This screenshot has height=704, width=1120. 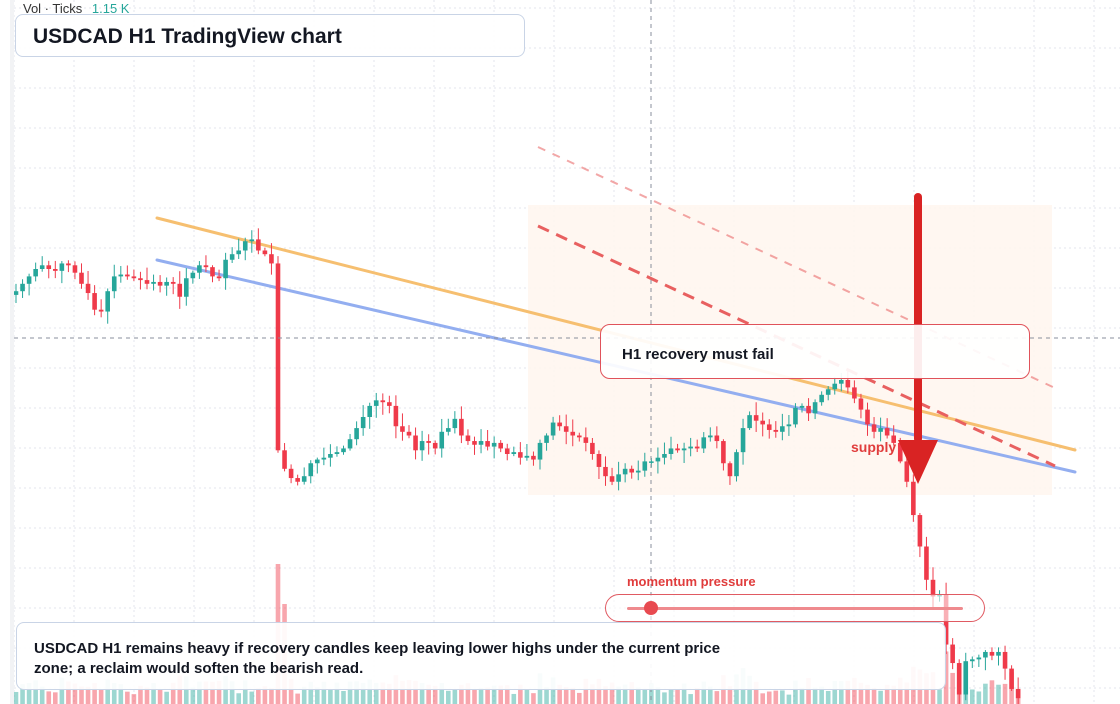 I want to click on supply-zone-label: supply, so click(x=874, y=447).